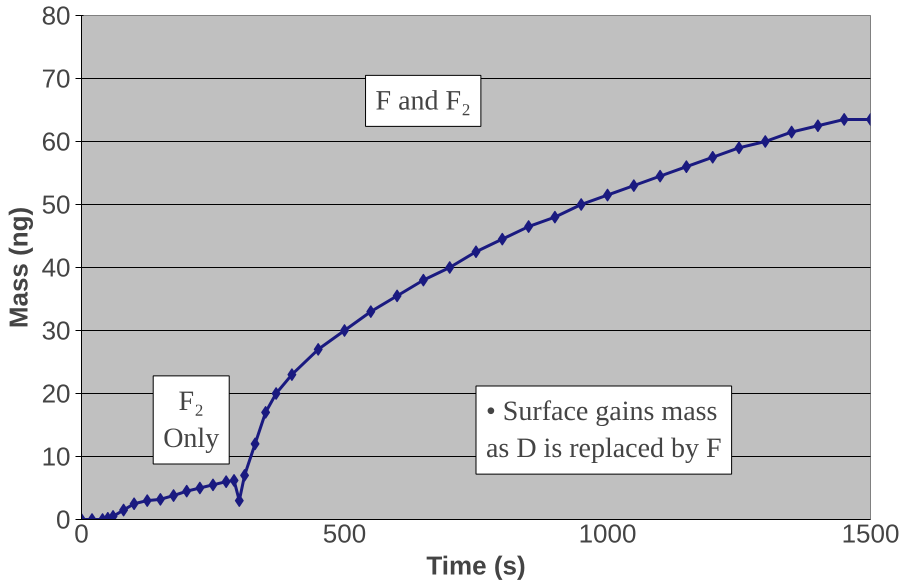 Image resolution: width=915 pixels, height=583 pixels. What do you see at coordinates (56, 393) in the screenshot?
I see `y-tick-label: 20` at bounding box center [56, 393].